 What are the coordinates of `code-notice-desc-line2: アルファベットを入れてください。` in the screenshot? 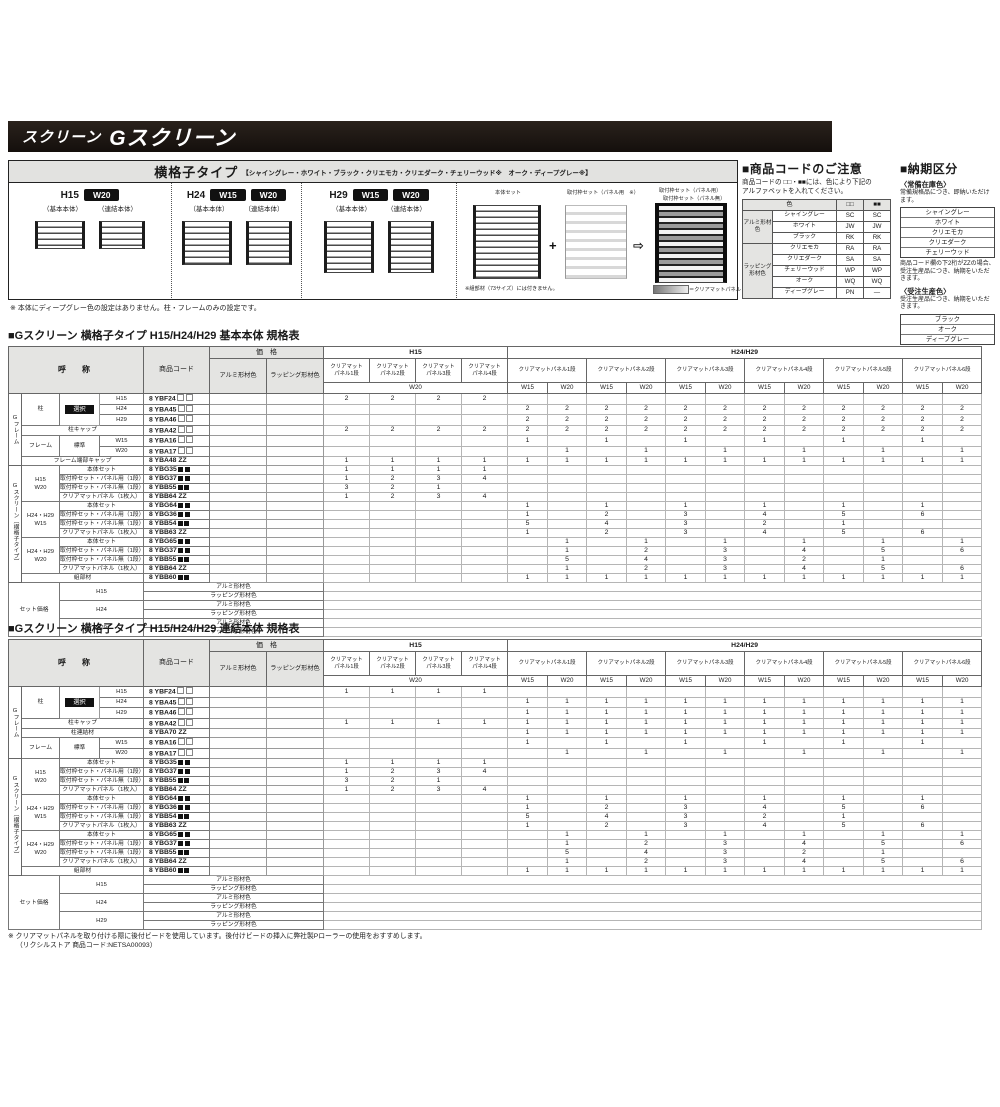 It's located at (795, 191).